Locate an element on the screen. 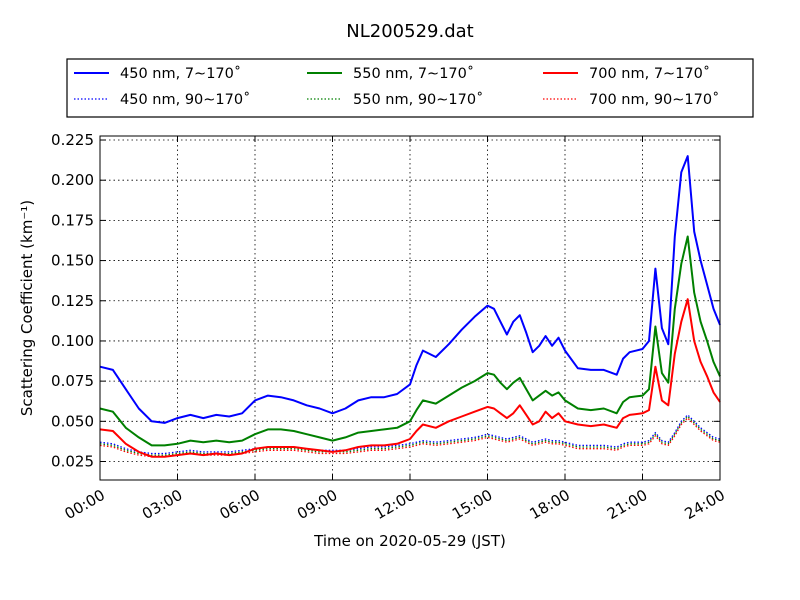 This screenshot has height=600, width=800. y-tick-label: 0.050 is located at coordinates (72, 421).